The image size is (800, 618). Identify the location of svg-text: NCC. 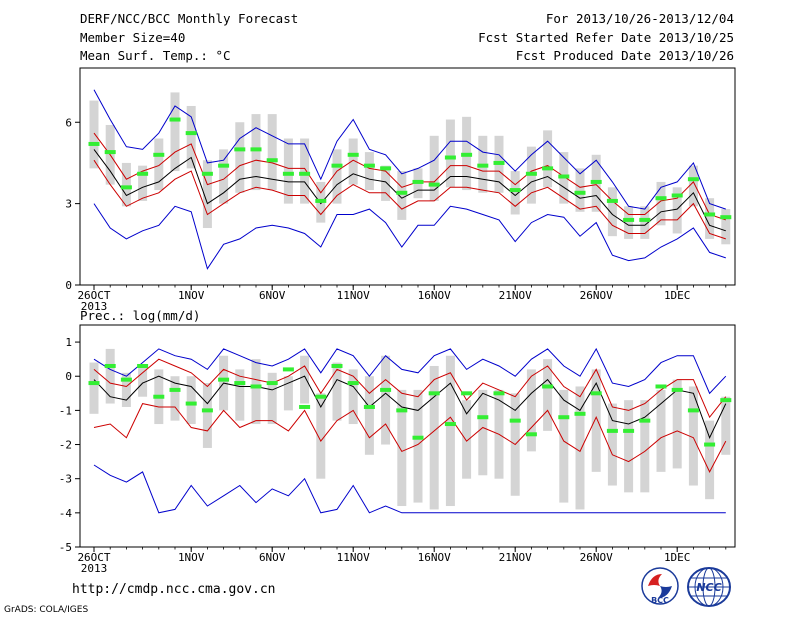
(708, 587).